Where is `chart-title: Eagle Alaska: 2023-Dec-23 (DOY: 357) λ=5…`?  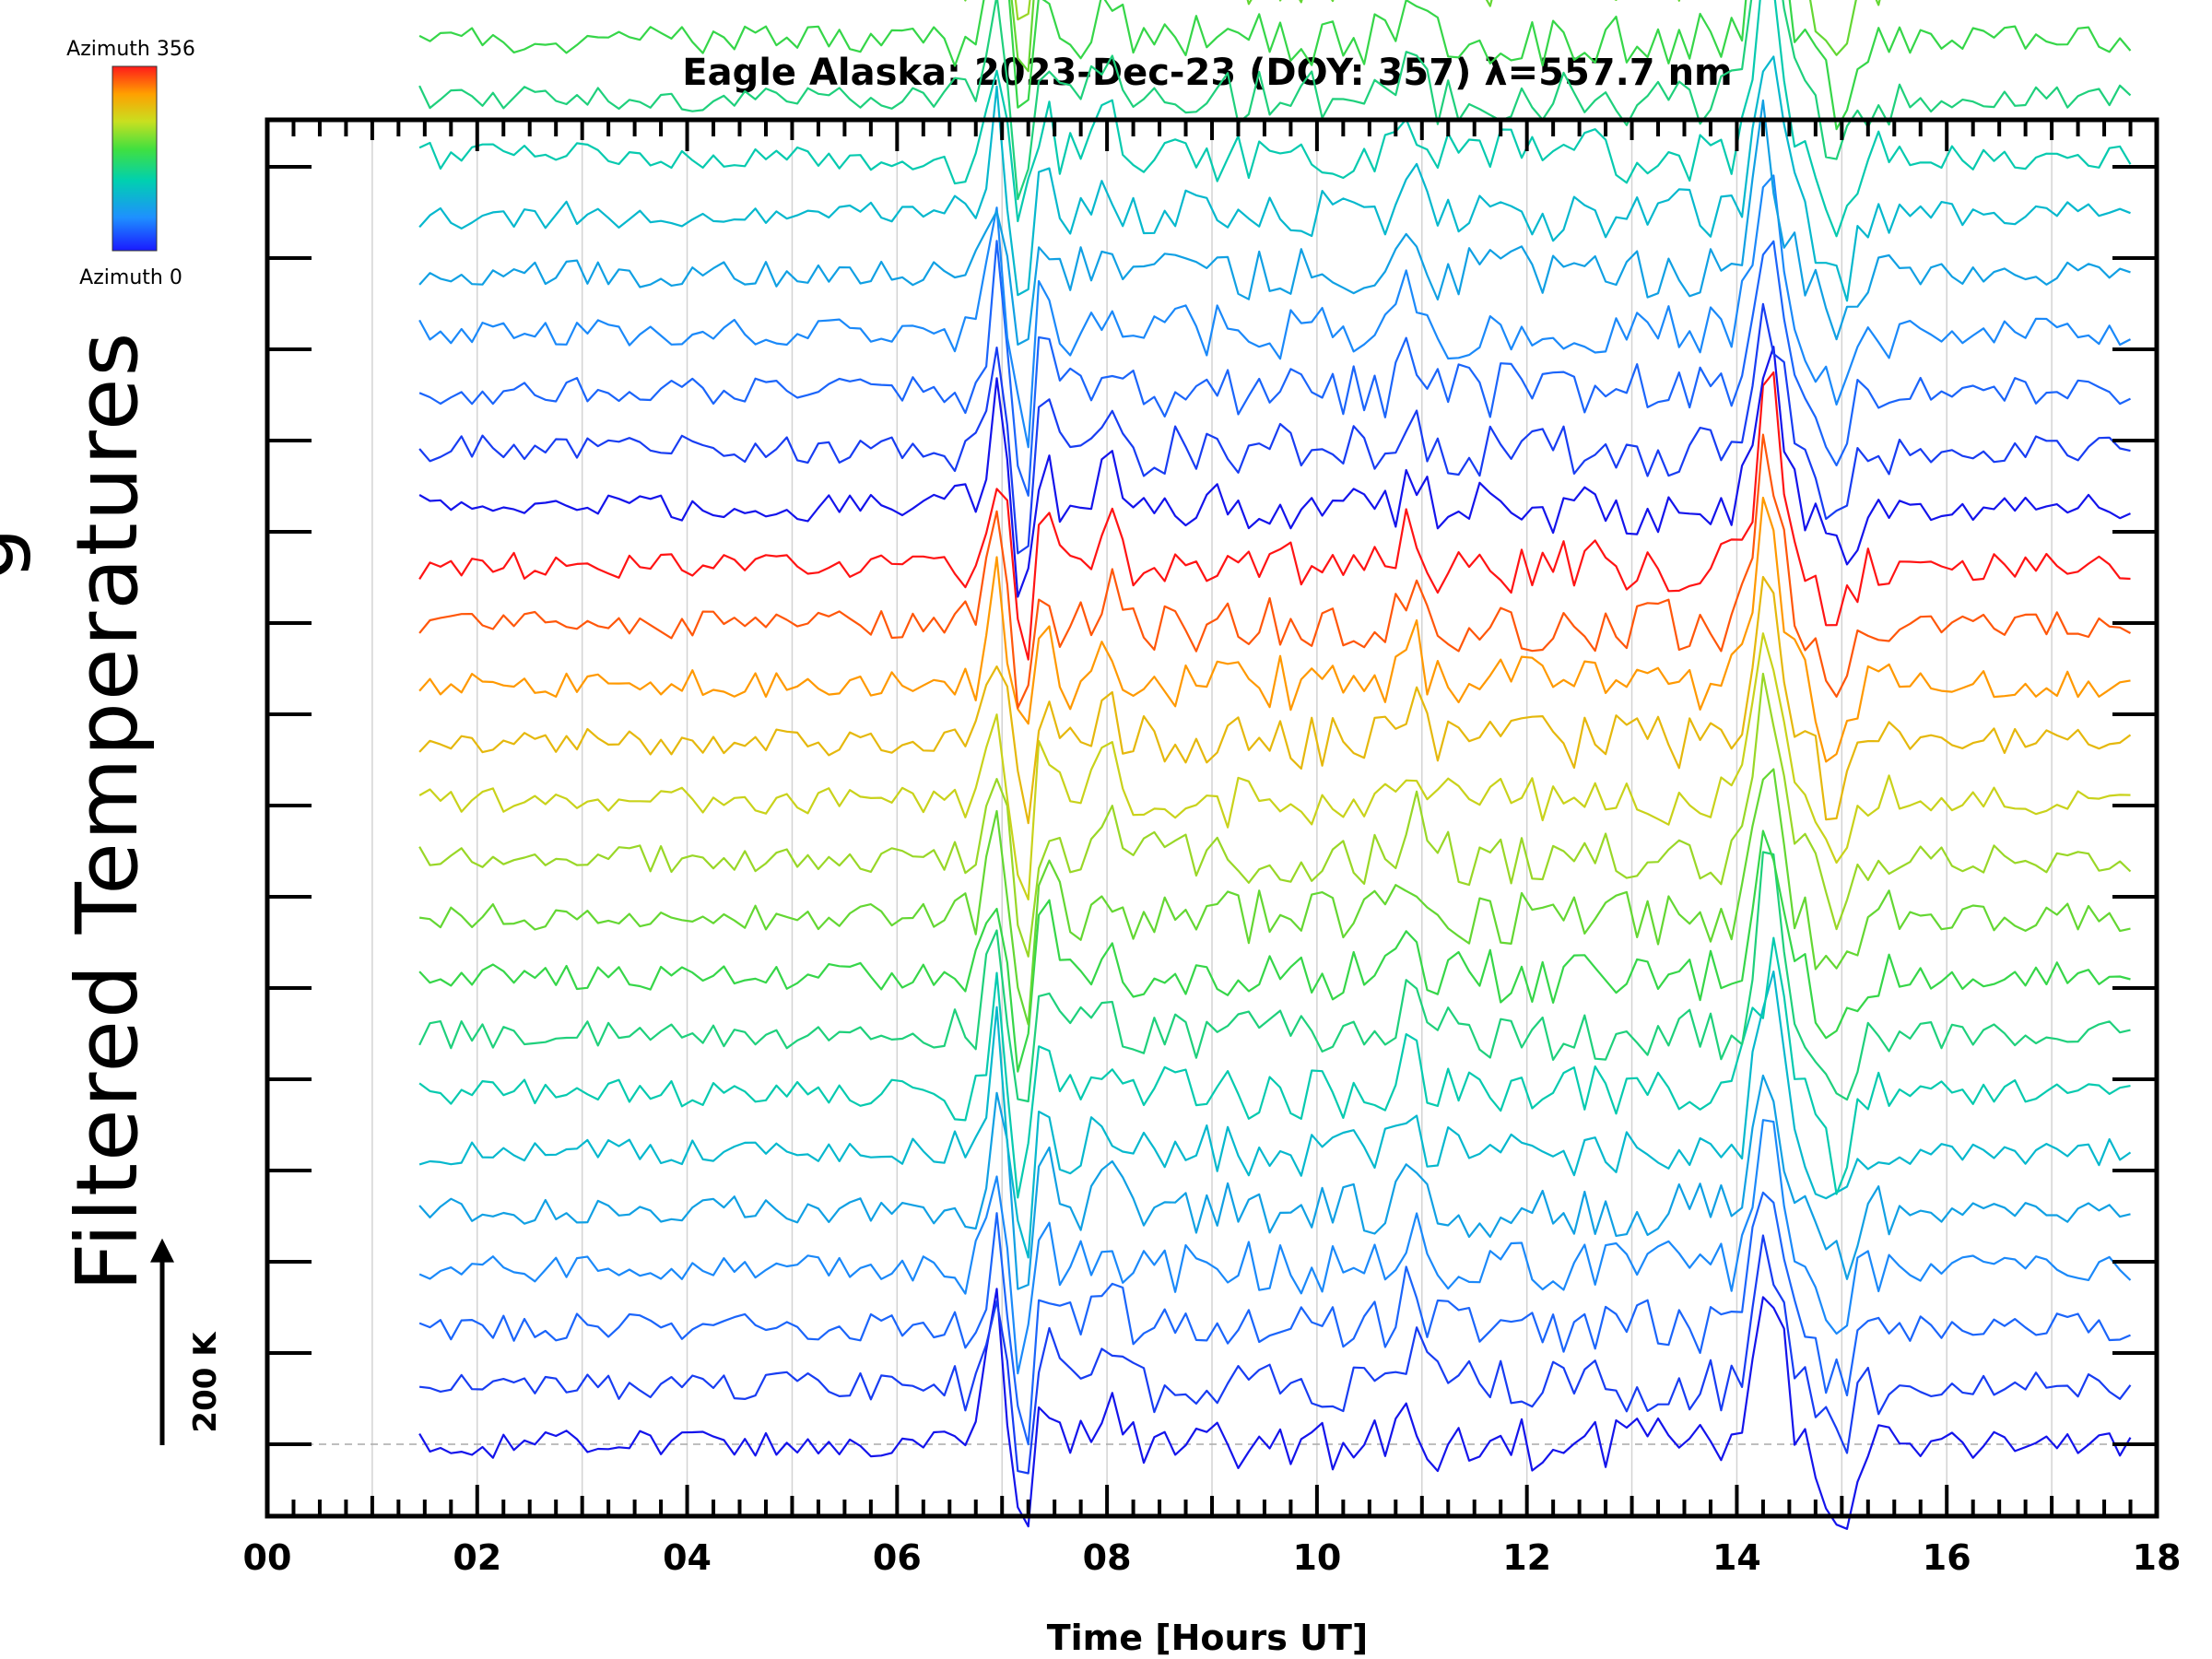 chart-title: Eagle Alaska: 2023-Dec-23 (DOY: 357) λ=5… is located at coordinates (1207, 73).